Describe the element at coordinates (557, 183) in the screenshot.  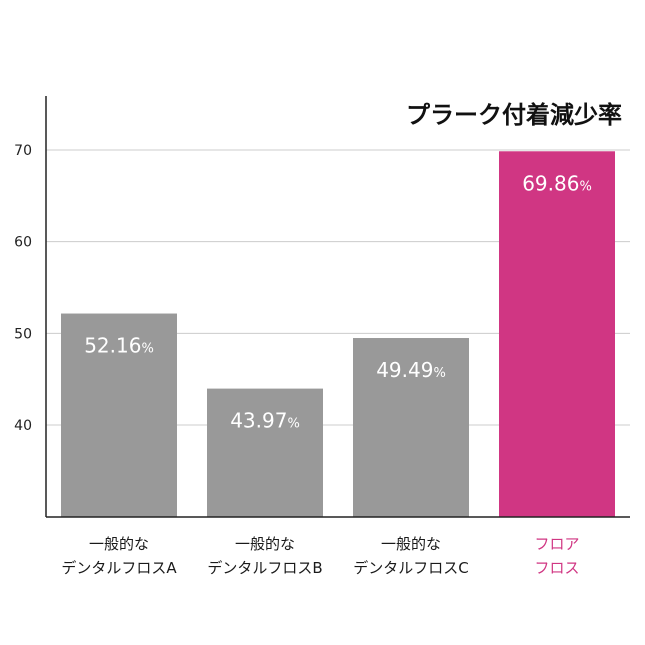
I see `data-label: 69.86%` at that location.